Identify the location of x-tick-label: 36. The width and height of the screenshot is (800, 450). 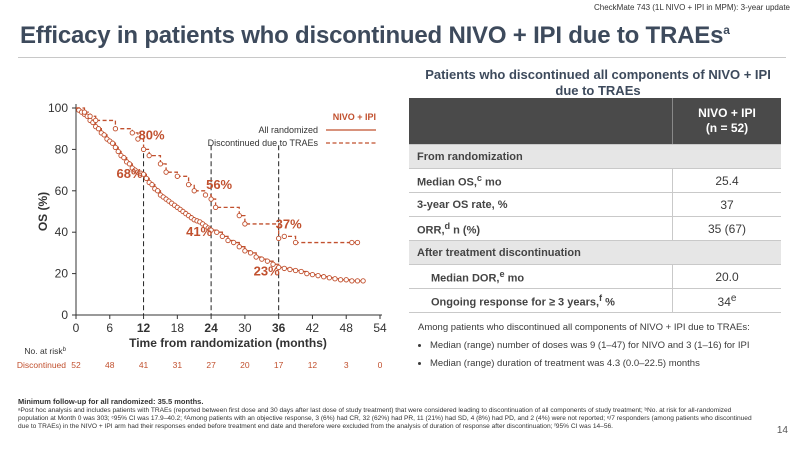
(279, 328).